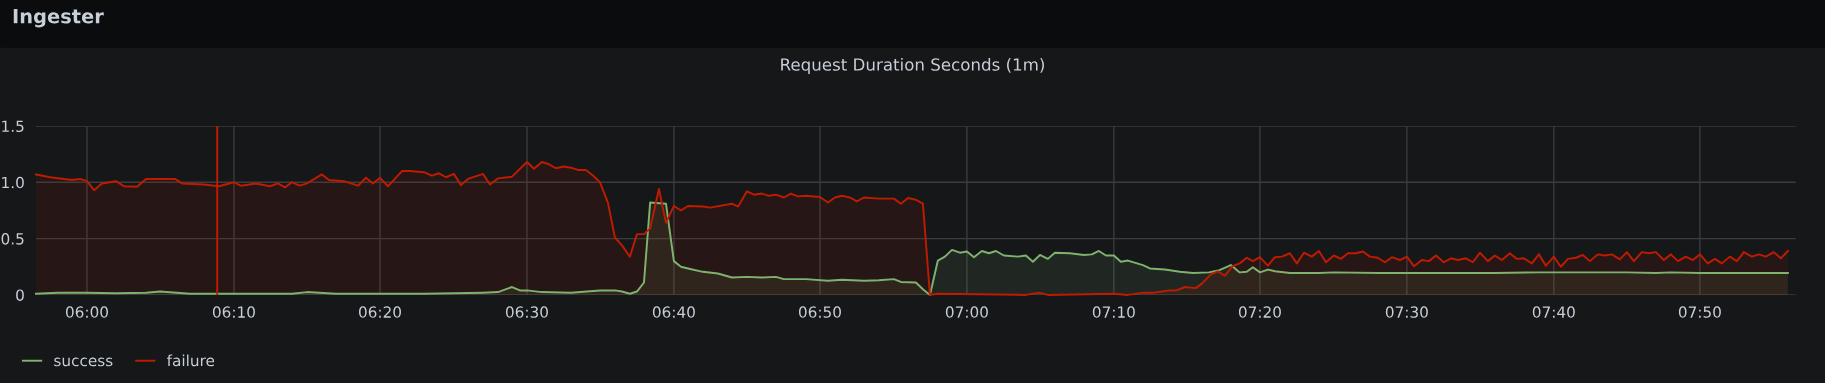  I want to click on x-tick-label: 06:30, so click(526, 312).